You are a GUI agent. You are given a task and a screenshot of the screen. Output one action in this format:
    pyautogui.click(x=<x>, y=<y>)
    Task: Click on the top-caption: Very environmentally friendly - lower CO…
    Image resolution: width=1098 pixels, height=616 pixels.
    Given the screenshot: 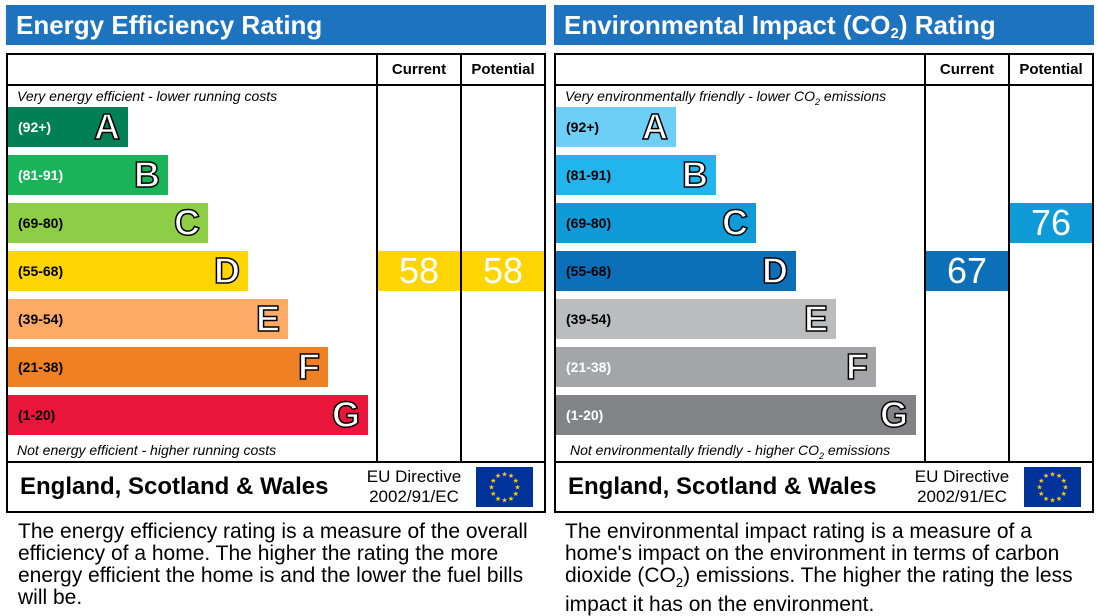 What is the action you would take?
    pyautogui.click(x=726, y=97)
    